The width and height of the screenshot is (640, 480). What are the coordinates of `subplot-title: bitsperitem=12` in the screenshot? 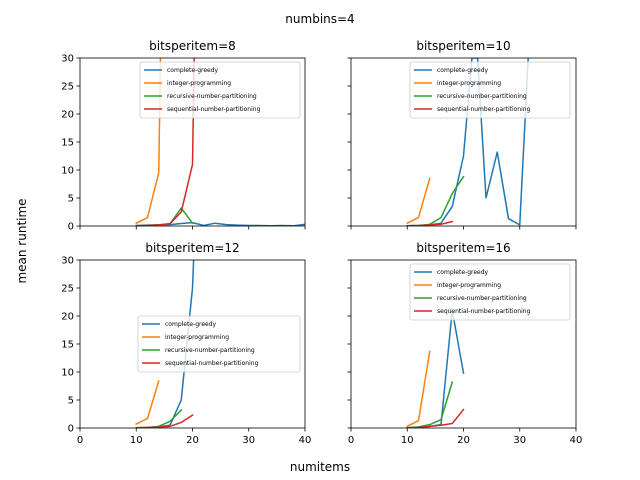 It's located at (192, 248).